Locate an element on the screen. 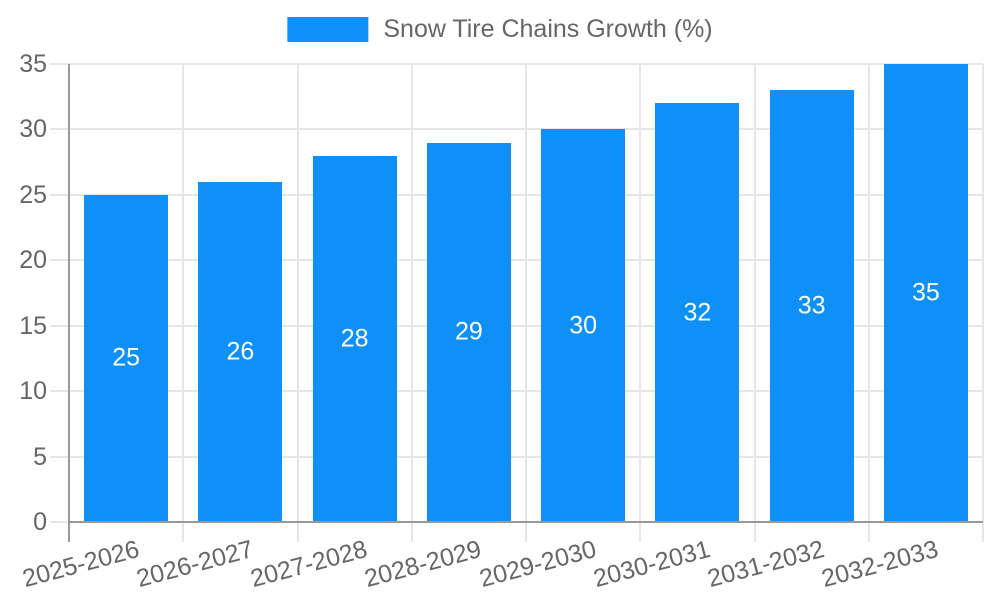 This screenshot has height=600, width=1000. x-tick-label: 2029-2030 is located at coordinates (537, 564).